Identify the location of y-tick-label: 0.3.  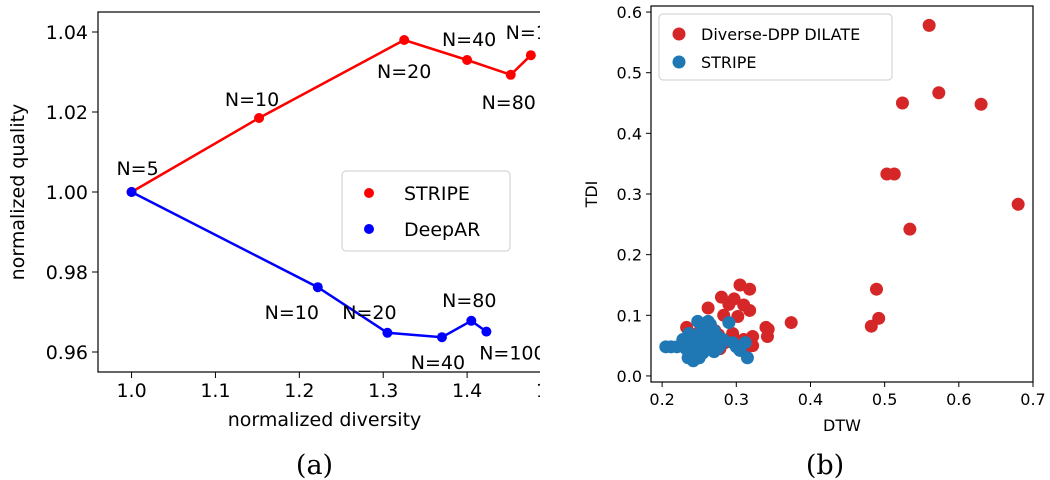
(629, 194).